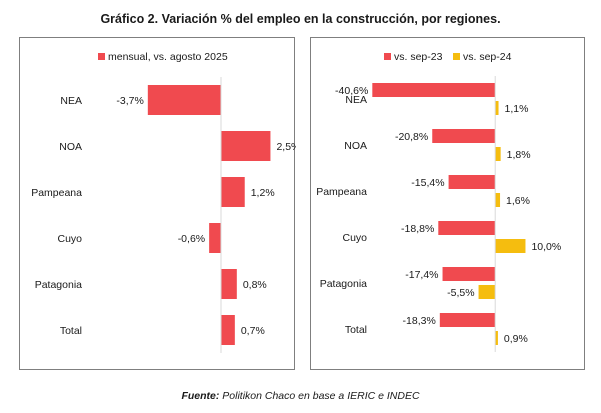 The width and height of the screenshot is (601, 413). Describe the element at coordinates (417, 229) in the screenshot. I see `data-label-cuyo-vs-sep-23: -18,8%` at that location.